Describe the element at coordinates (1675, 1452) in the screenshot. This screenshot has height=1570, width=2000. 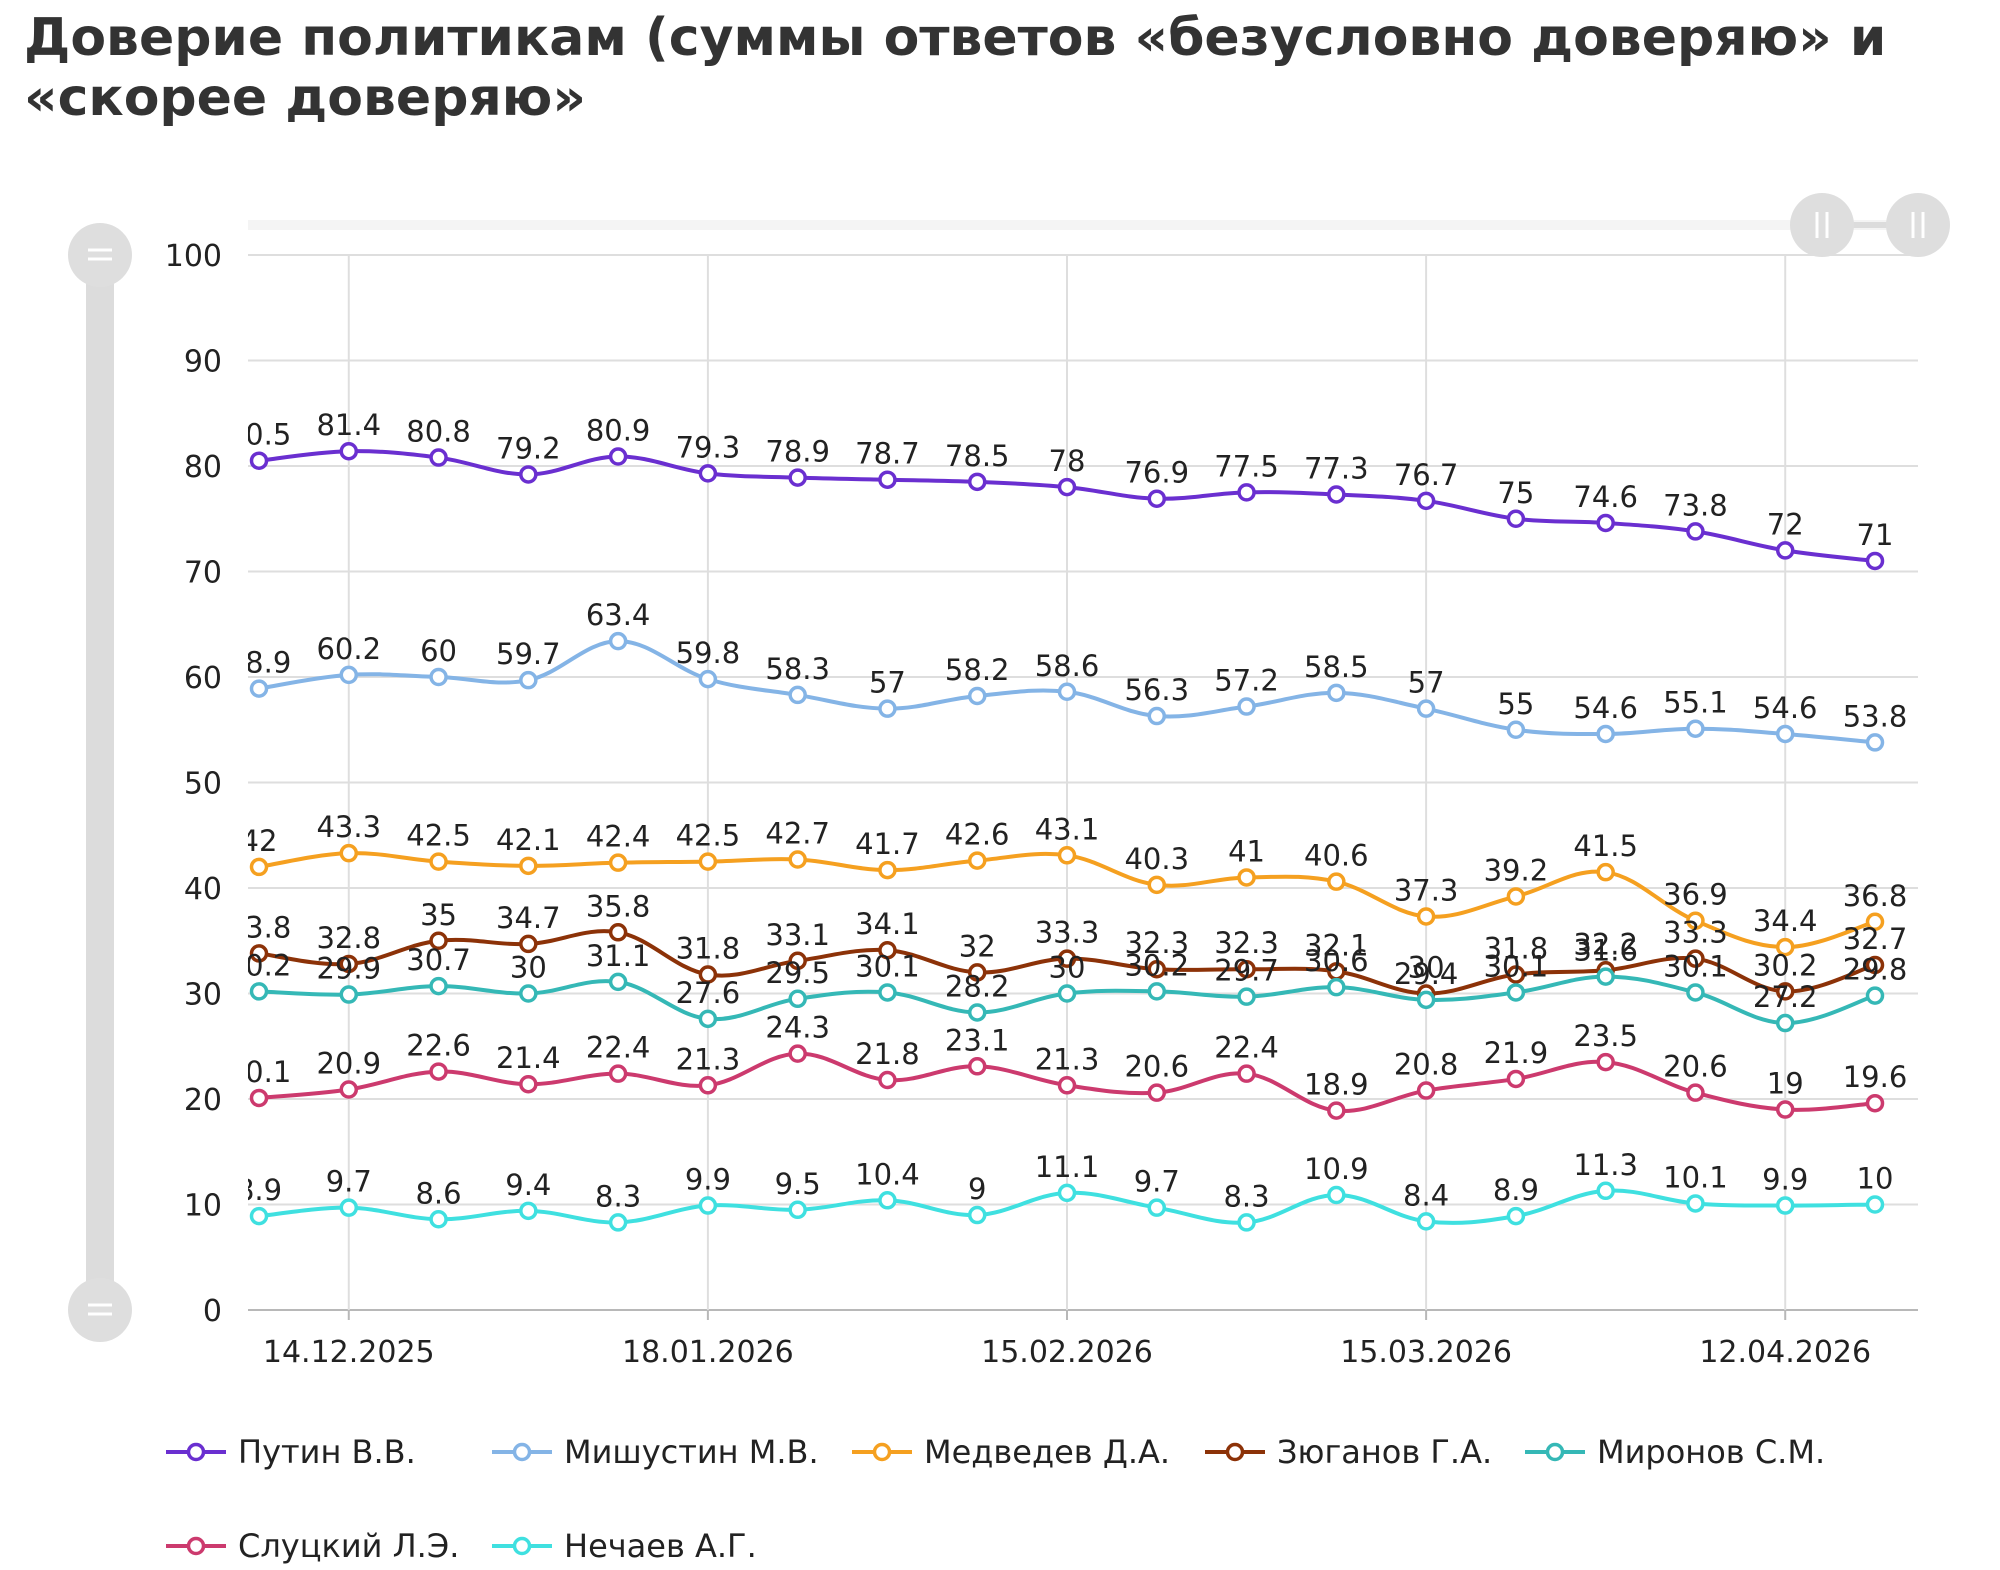
I see `legend-item-5: Миронов С.М.` at that location.